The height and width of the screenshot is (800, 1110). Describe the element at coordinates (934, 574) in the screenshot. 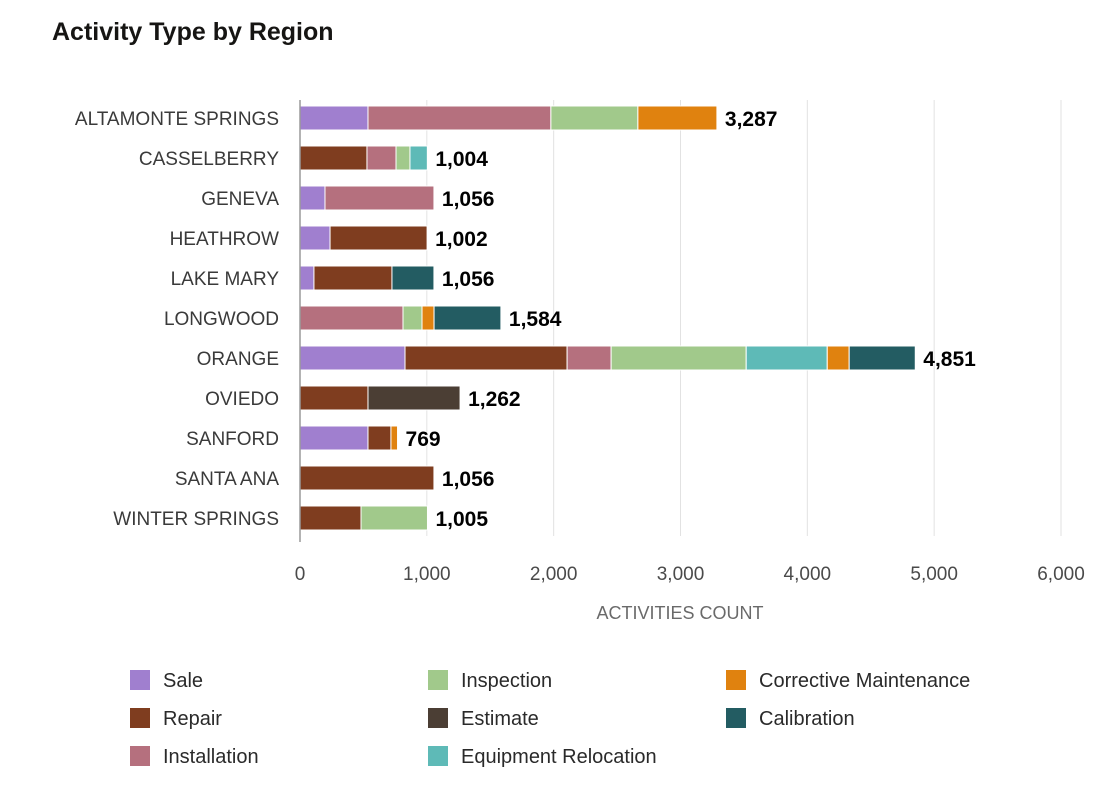

I see `x-tick-label: 5,000` at that location.